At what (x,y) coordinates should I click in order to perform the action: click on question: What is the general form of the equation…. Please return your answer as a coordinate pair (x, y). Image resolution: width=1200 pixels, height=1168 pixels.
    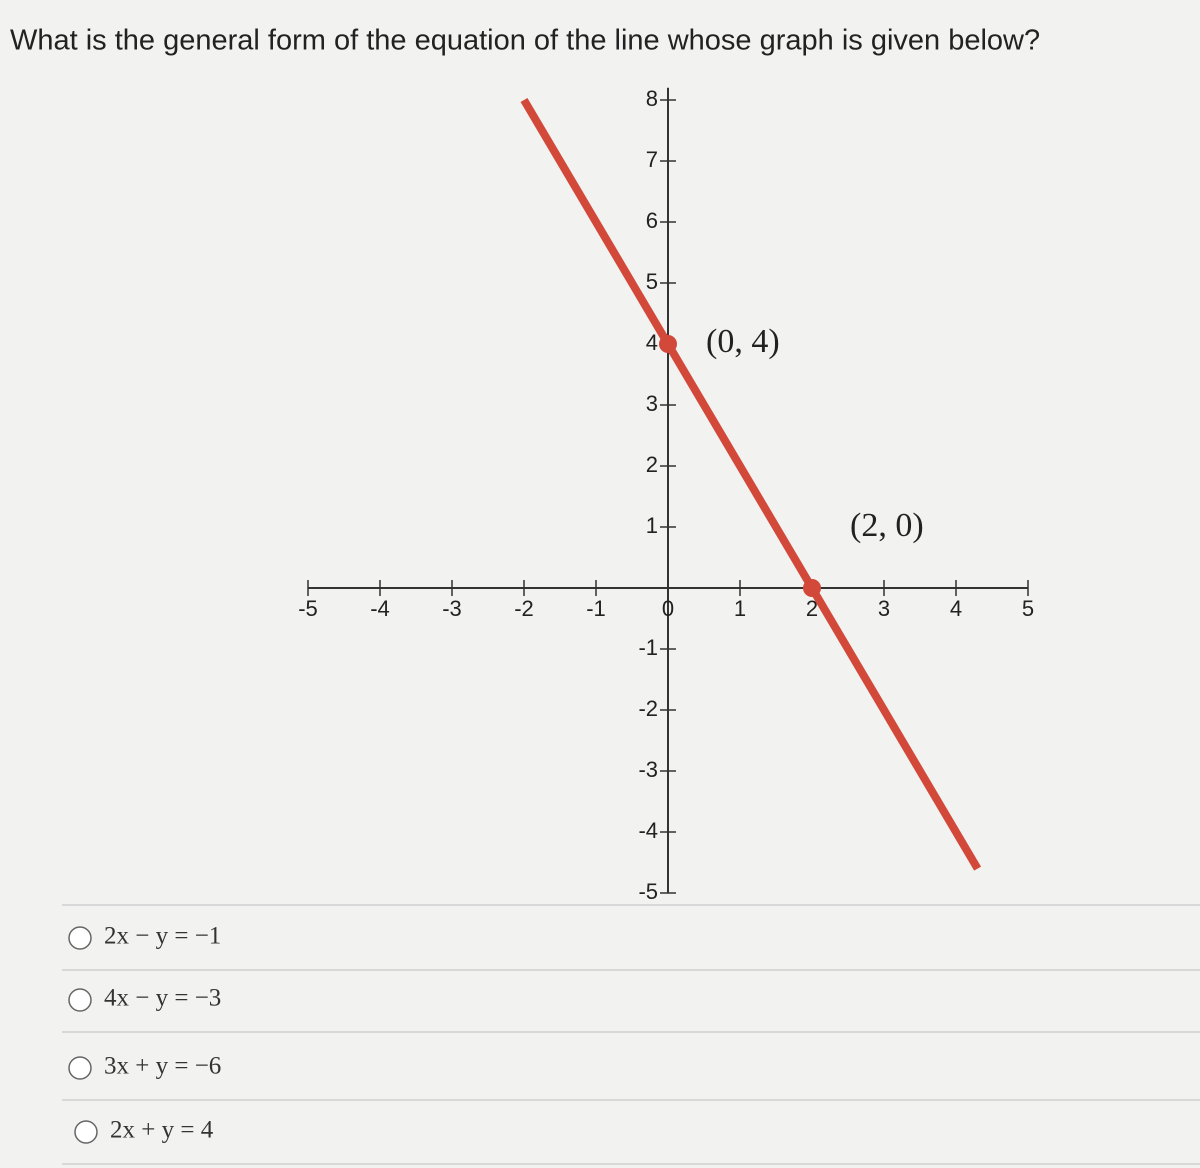
    Looking at the image, I should click on (525, 41).